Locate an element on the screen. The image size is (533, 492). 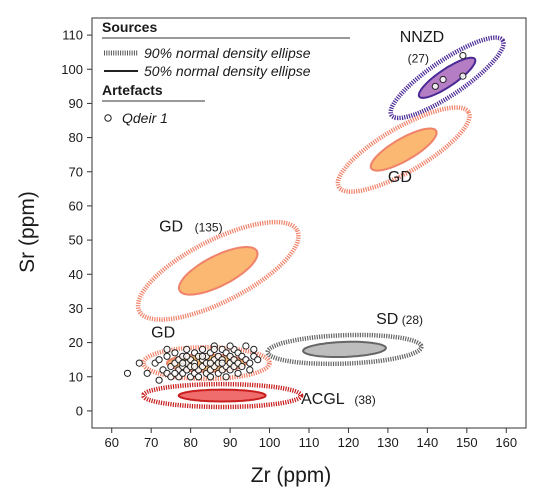
x-tick-label-140: 140 is located at coordinates (428, 442).